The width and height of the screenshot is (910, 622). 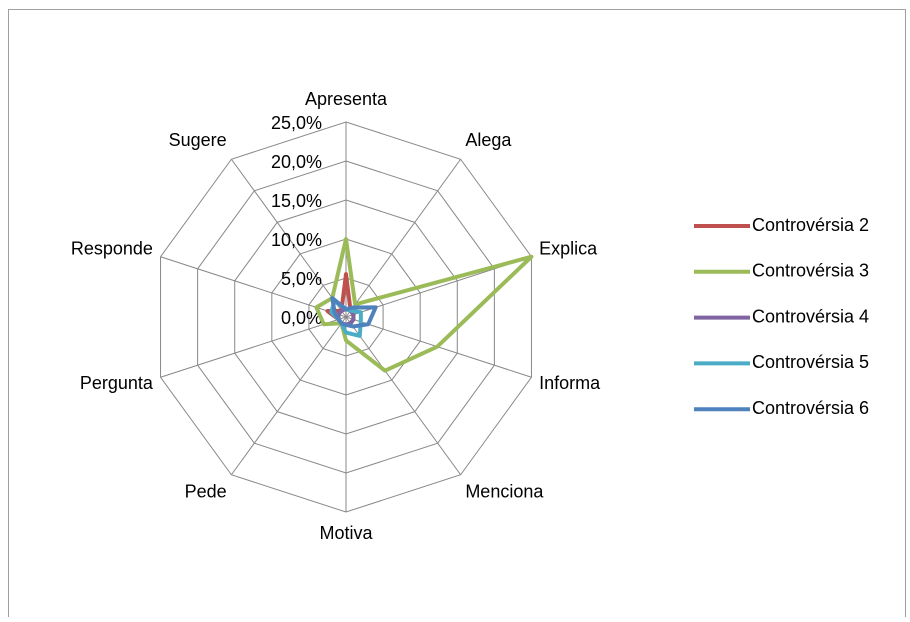 I want to click on category-label: Explica, so click(x=568, y=249).